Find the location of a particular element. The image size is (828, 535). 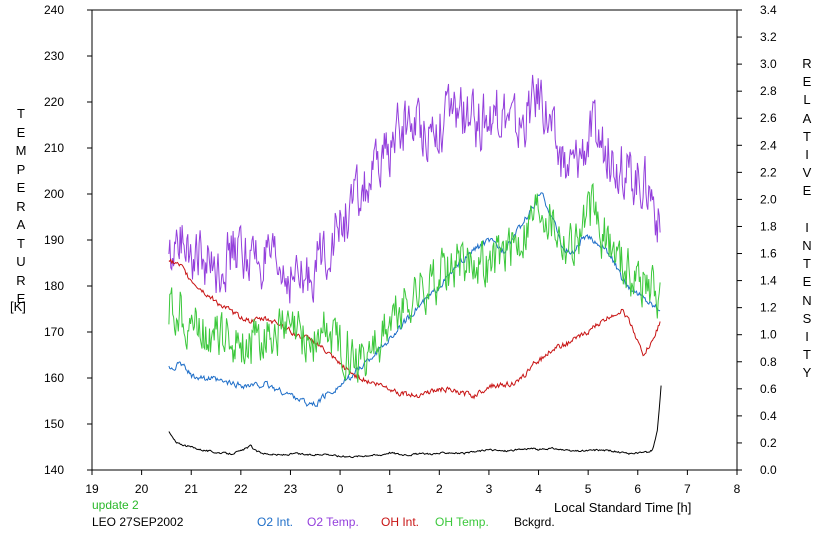

x-tick-label: 2 is located at coordinates (439, 489).